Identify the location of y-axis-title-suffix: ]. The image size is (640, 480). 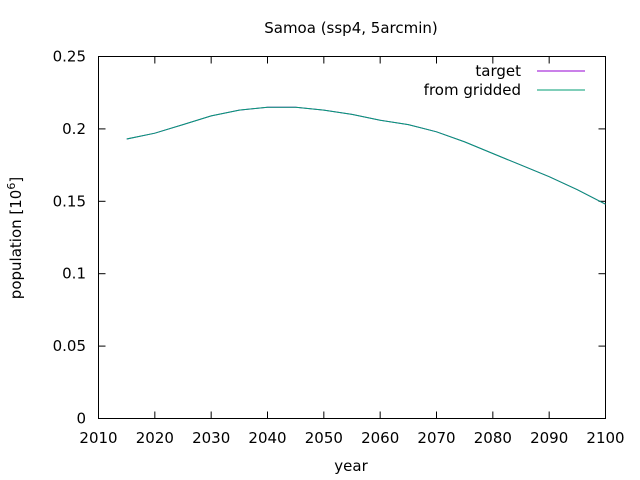
(16, 180).